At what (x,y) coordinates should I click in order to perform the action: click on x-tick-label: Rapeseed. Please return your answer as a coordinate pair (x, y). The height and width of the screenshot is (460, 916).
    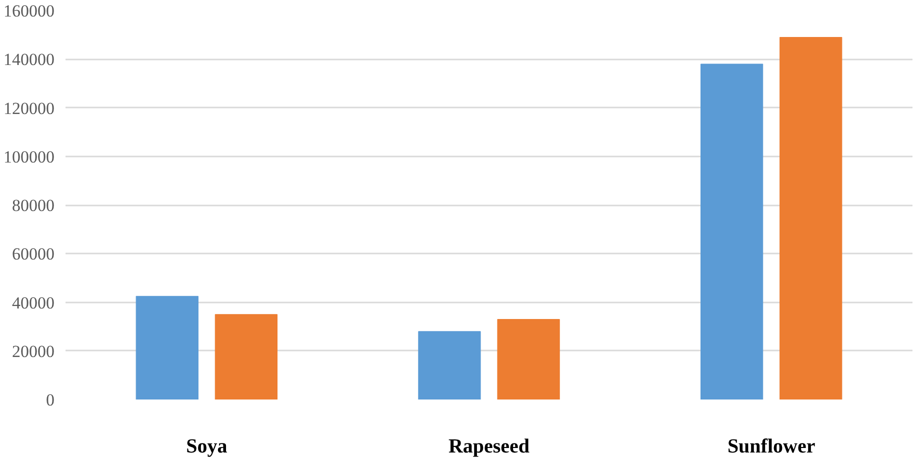
    Looking at the image, I should click on (489, 447).